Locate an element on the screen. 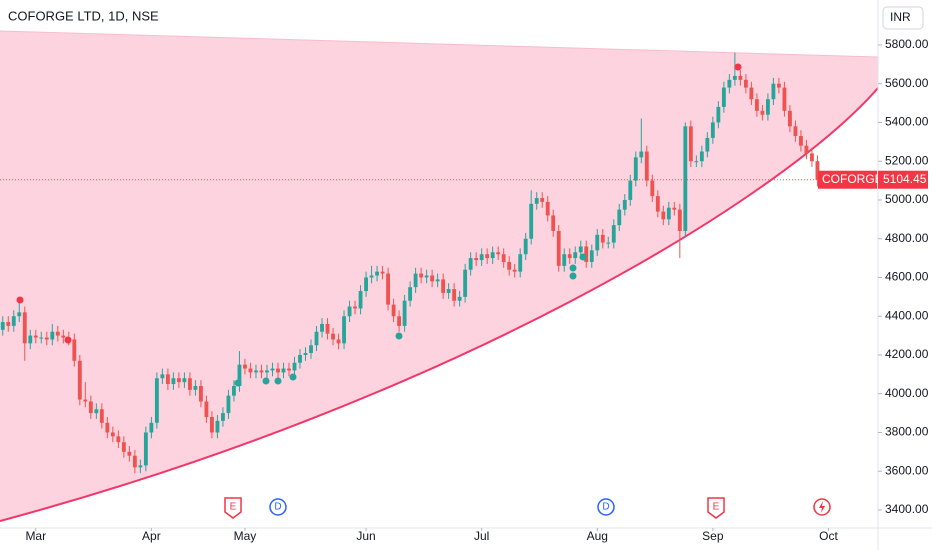 This screenshot has height=550, width=932. y-tick-label: 4800.00 is located at coordinates (907, 238).